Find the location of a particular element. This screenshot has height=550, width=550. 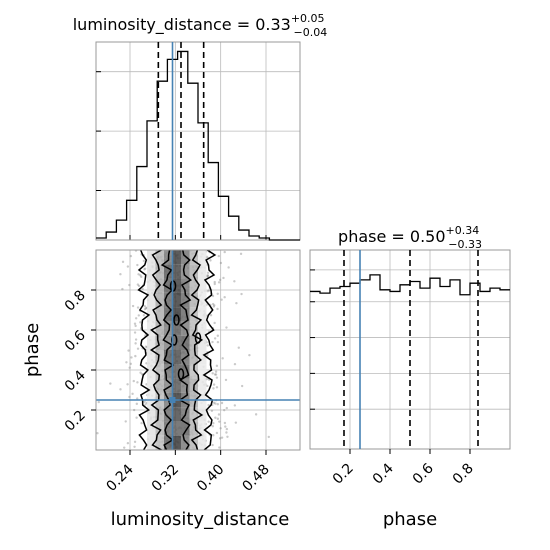

ld-hist-step-line is located at coordinates (198, 145).